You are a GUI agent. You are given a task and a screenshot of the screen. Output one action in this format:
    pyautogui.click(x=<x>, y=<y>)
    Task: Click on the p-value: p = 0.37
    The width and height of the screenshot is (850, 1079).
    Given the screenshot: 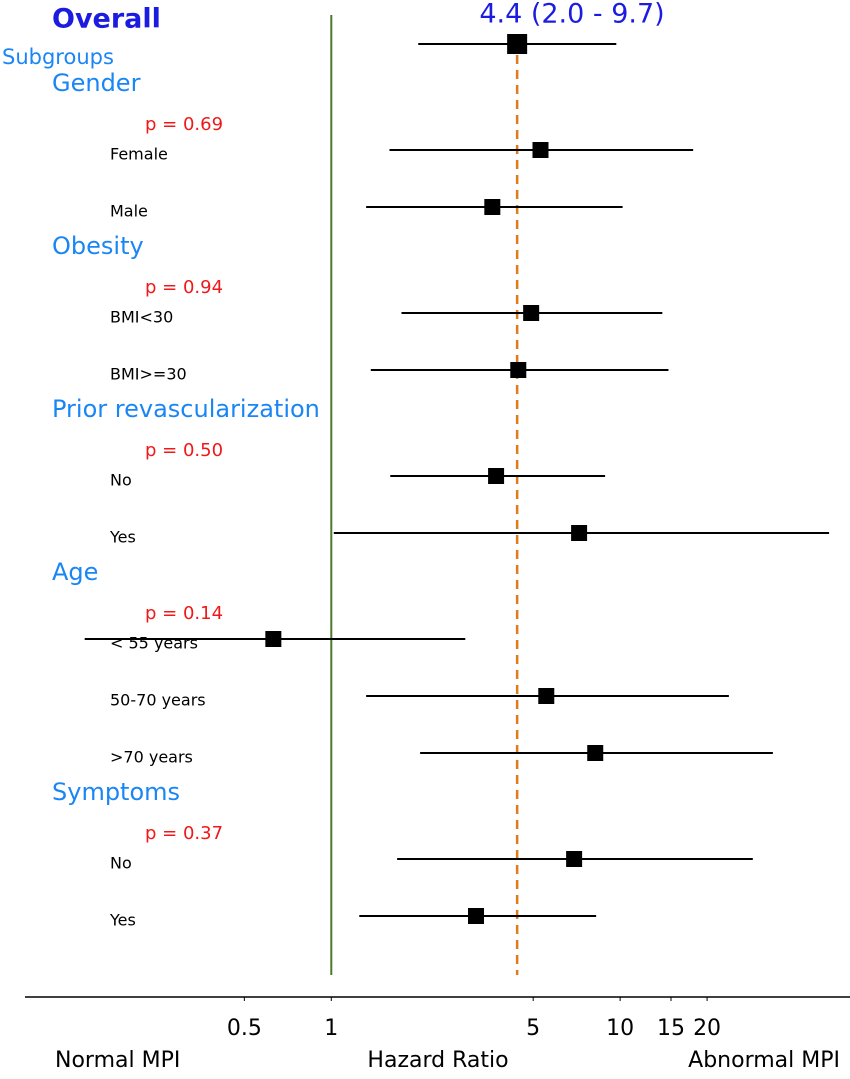 What is the action you would take?
    pyautogui.click(x=184, y=833)
    